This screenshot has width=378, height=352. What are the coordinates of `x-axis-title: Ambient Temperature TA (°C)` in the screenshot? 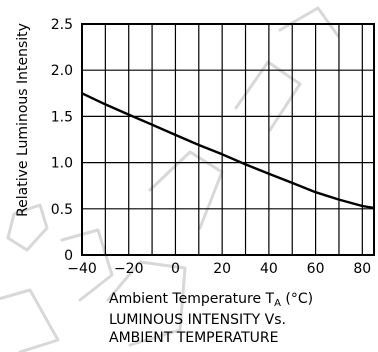 It's located at (211, 300).